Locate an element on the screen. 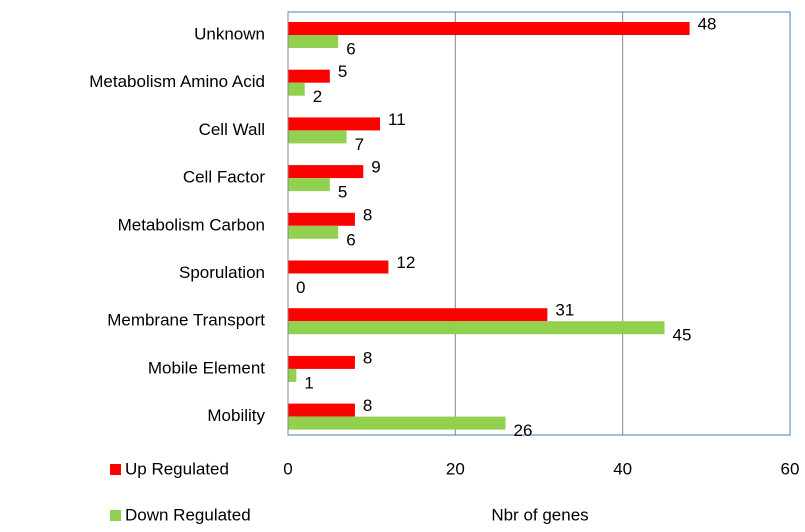 This screenshot has height=532, width=805. category-label: Membrane Transport is located at coordinates (186, 320).